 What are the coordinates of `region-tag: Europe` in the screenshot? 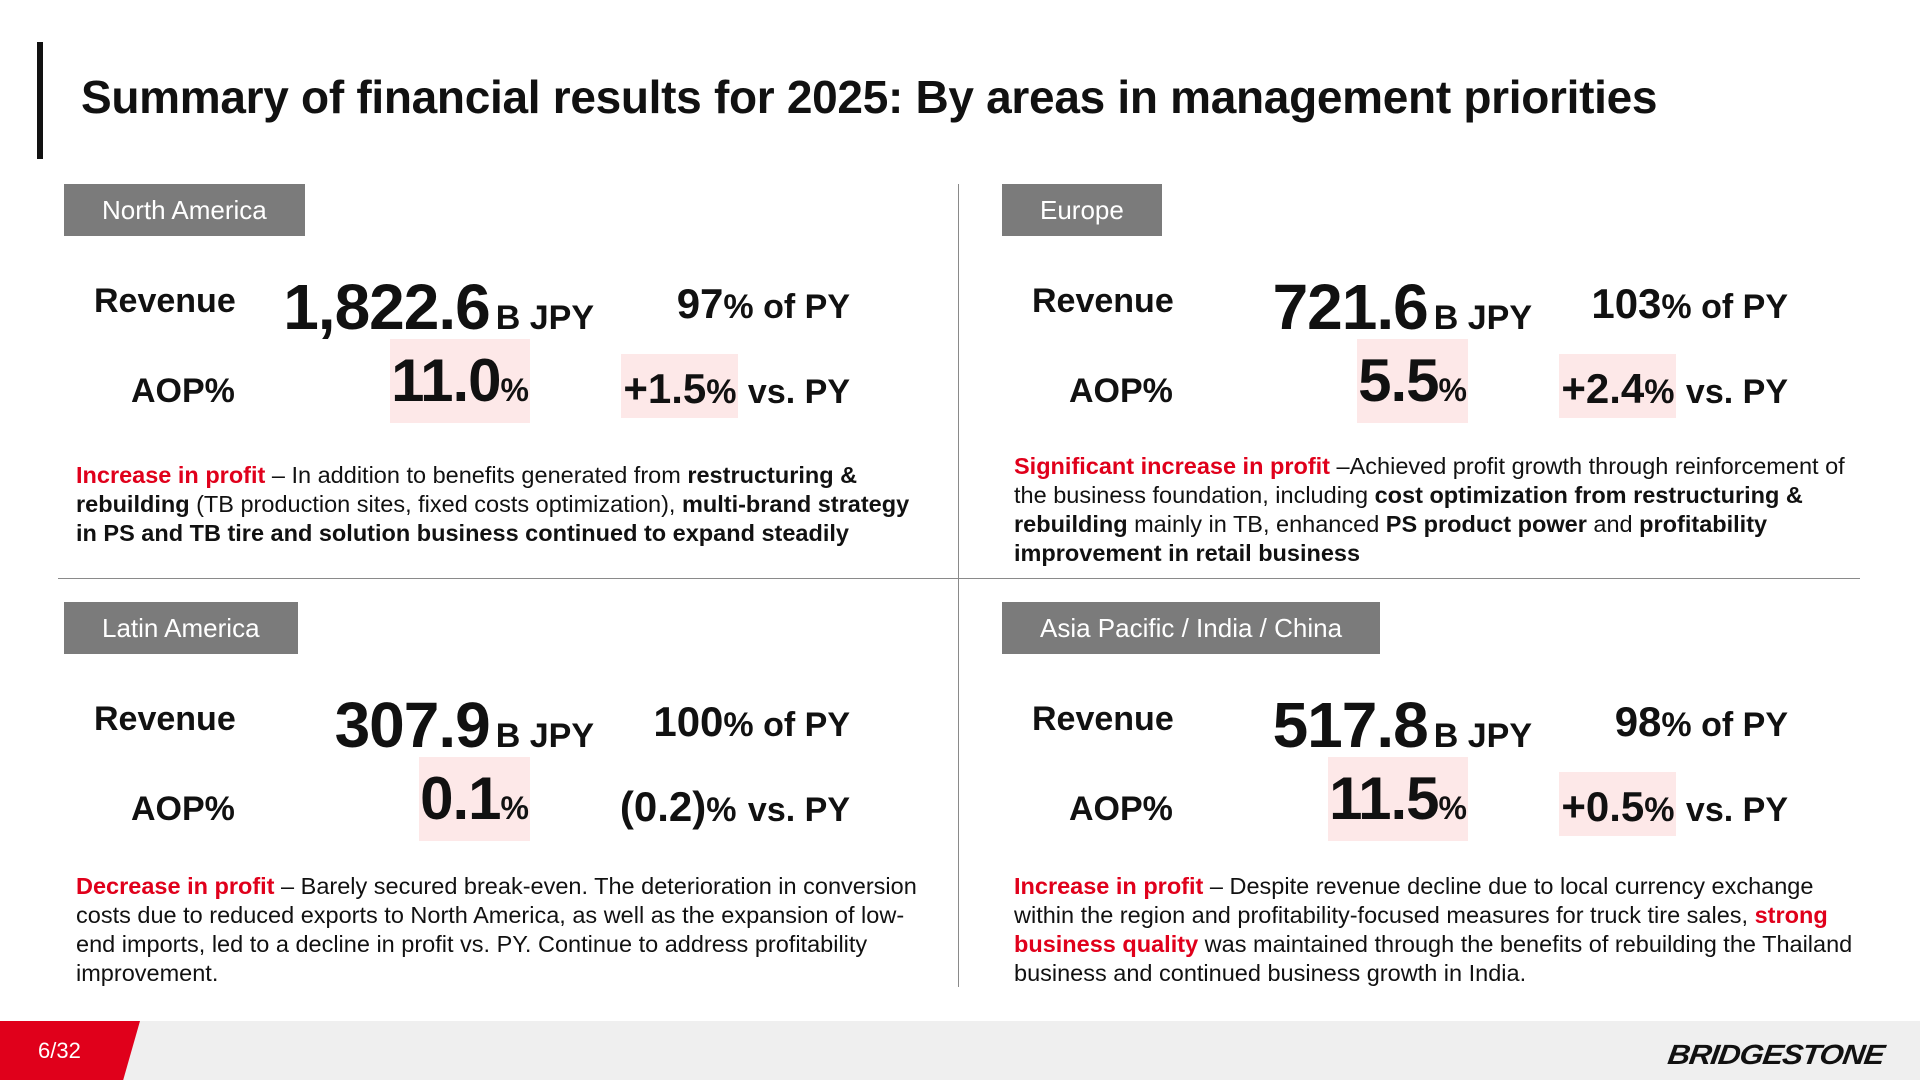 It's located at (1082, 210).